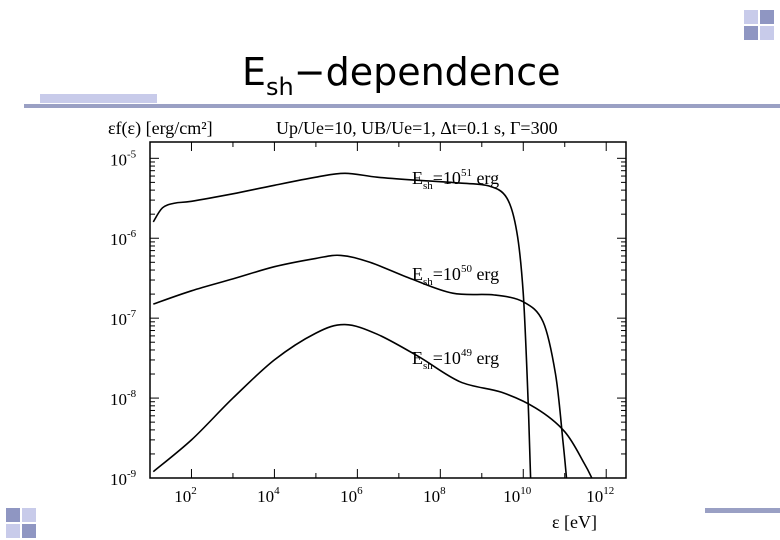 The width and height of the screenshot is (780, 540). What do you see at coordinates (434, 495) in the screenshot?
I see `x-tick-label: 10⁸` at bounding box center [434, 495].